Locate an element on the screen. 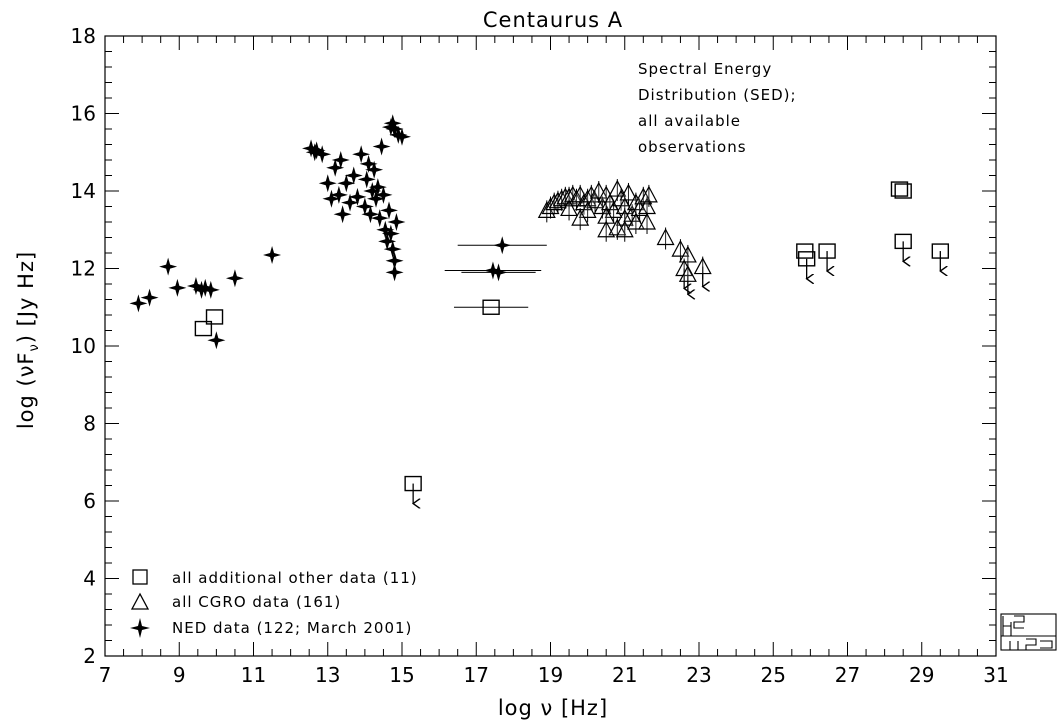 The width and height of the screenshot is (1060, 721). legend-square-icon is located at coordinates (140, 577).